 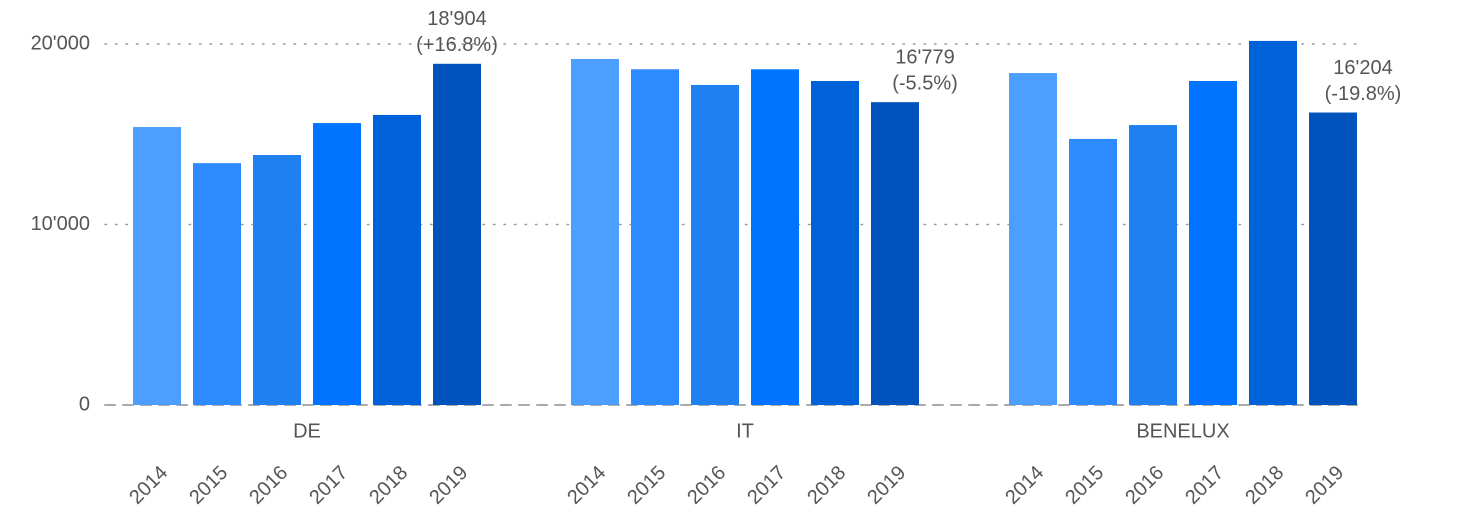 What do you see at coordinates (457, 45) in the screenshot?
I see `change-label: (+16.8%)` at bounding box center [457, 45].